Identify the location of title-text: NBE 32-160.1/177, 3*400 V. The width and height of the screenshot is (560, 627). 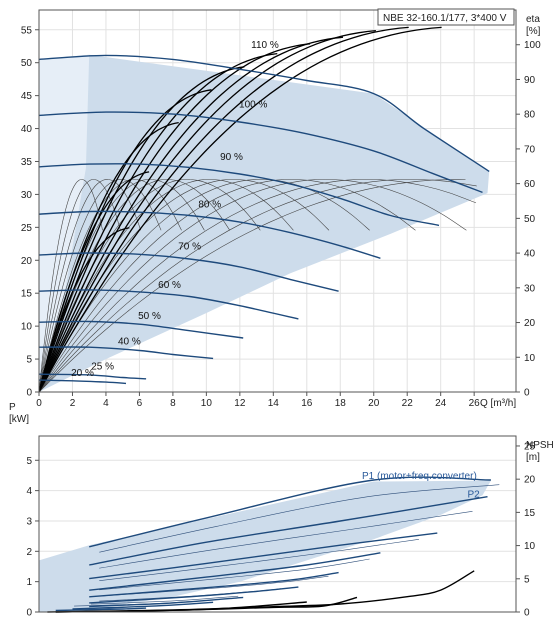
(445, 18).